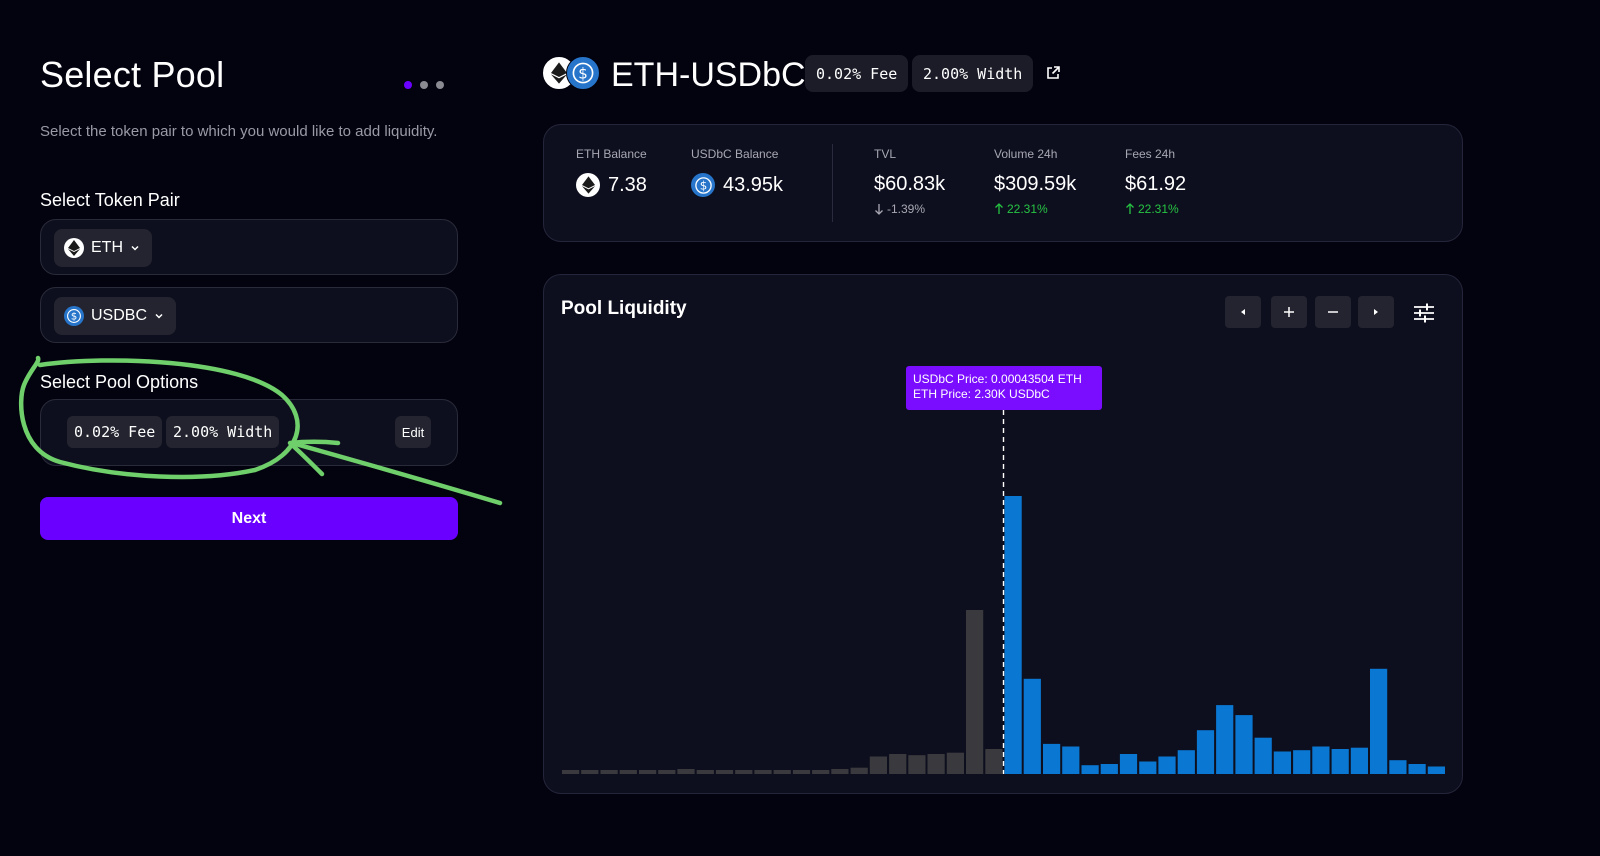 The image size is (1600, 856). Describe the element at coordinates (832, 183) in the screenshot. I see `stats-divider` at that location.